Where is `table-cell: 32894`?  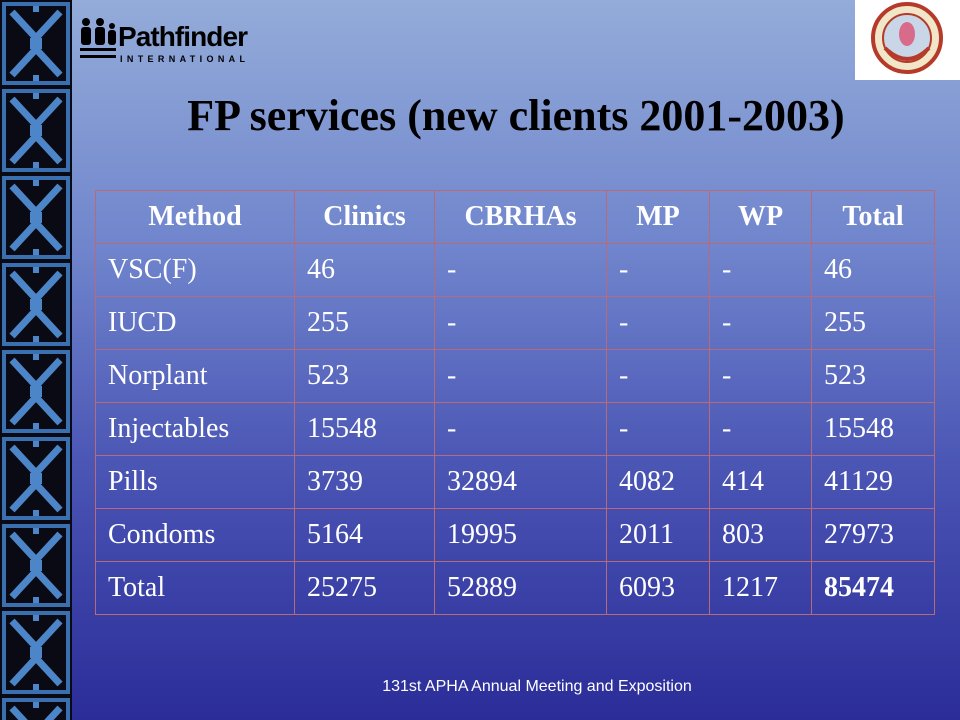
table-cell: 32894 is located at coordinates (520, 482).